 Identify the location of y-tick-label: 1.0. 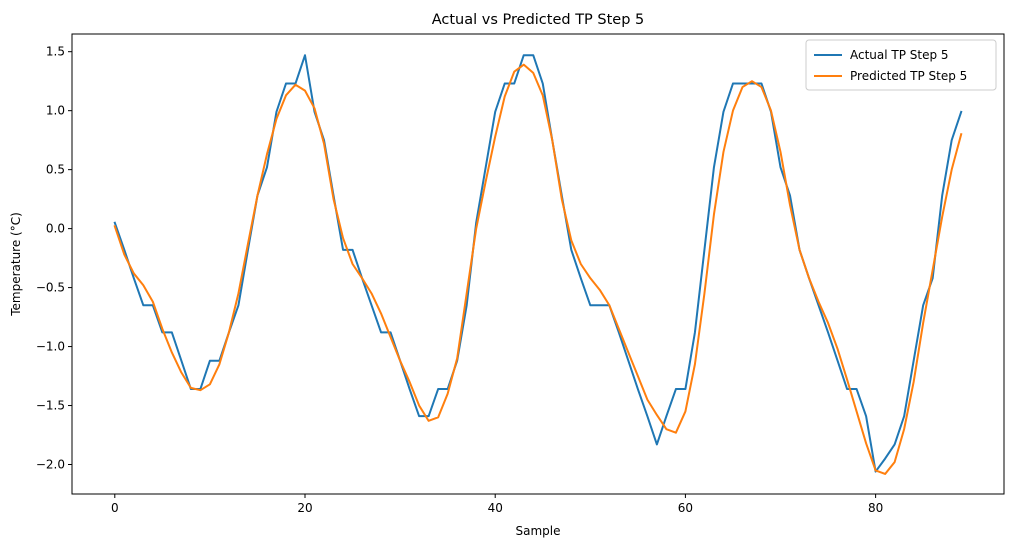
(55, 111).